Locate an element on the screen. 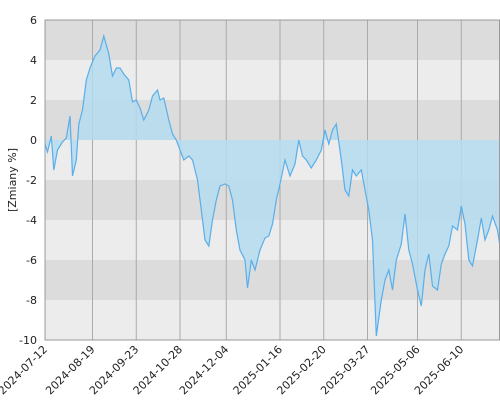 The width and height of the screenshot is (500, 400). y-tick-label: -2 is located at coordinates (31, 180).